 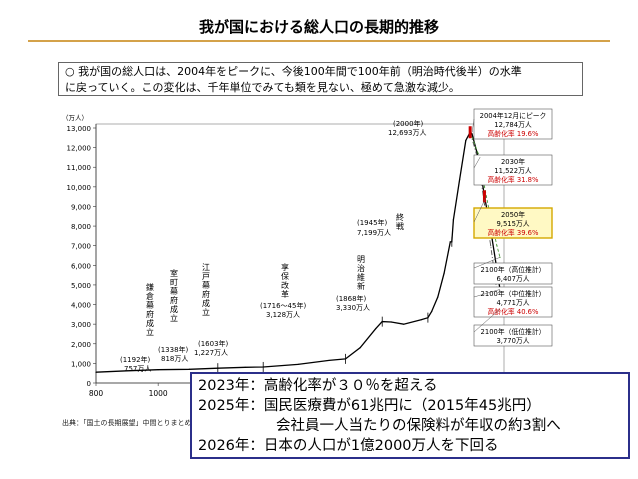 What do you see at coordinates (79, 188) in the screenshot?
I see `y-tick-label: 10,000` at bounding box center [79, 188].